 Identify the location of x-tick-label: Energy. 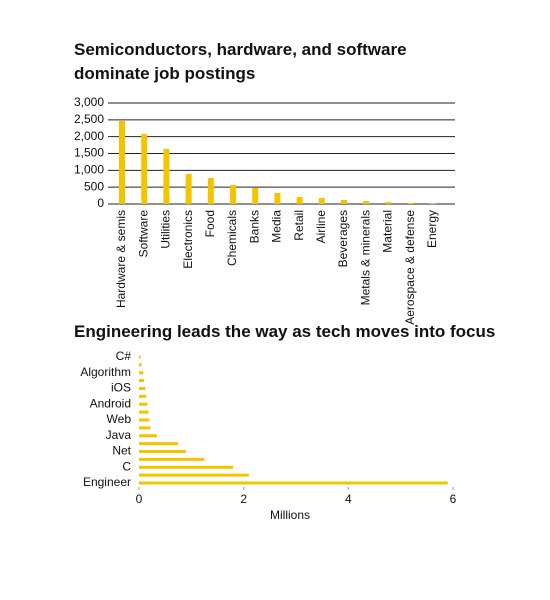
(432, 229).